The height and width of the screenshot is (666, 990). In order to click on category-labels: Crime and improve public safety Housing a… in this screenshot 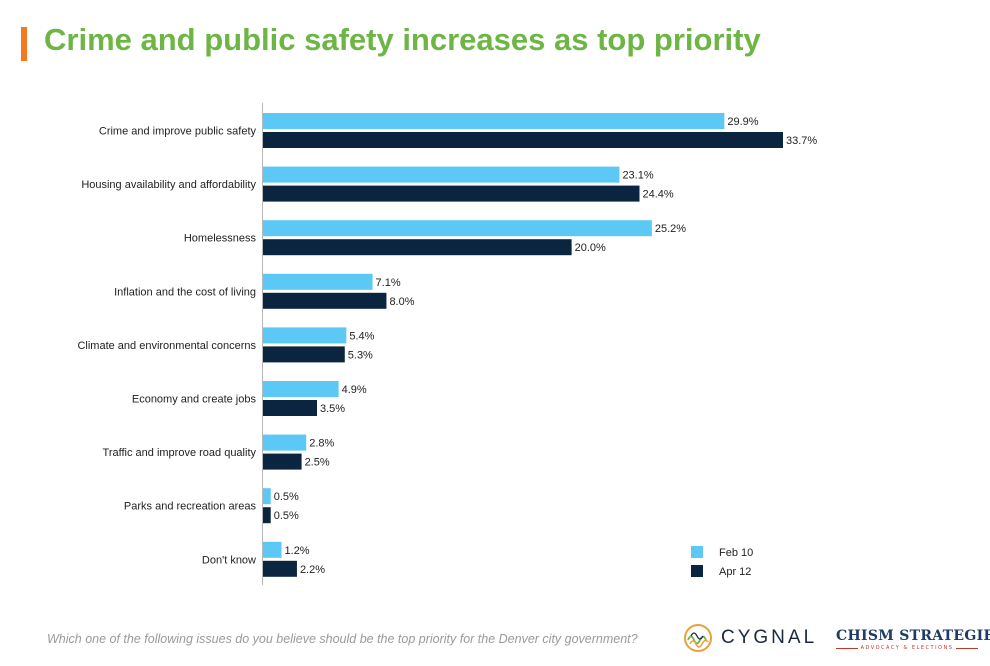, I will do `click(166, 346)`.